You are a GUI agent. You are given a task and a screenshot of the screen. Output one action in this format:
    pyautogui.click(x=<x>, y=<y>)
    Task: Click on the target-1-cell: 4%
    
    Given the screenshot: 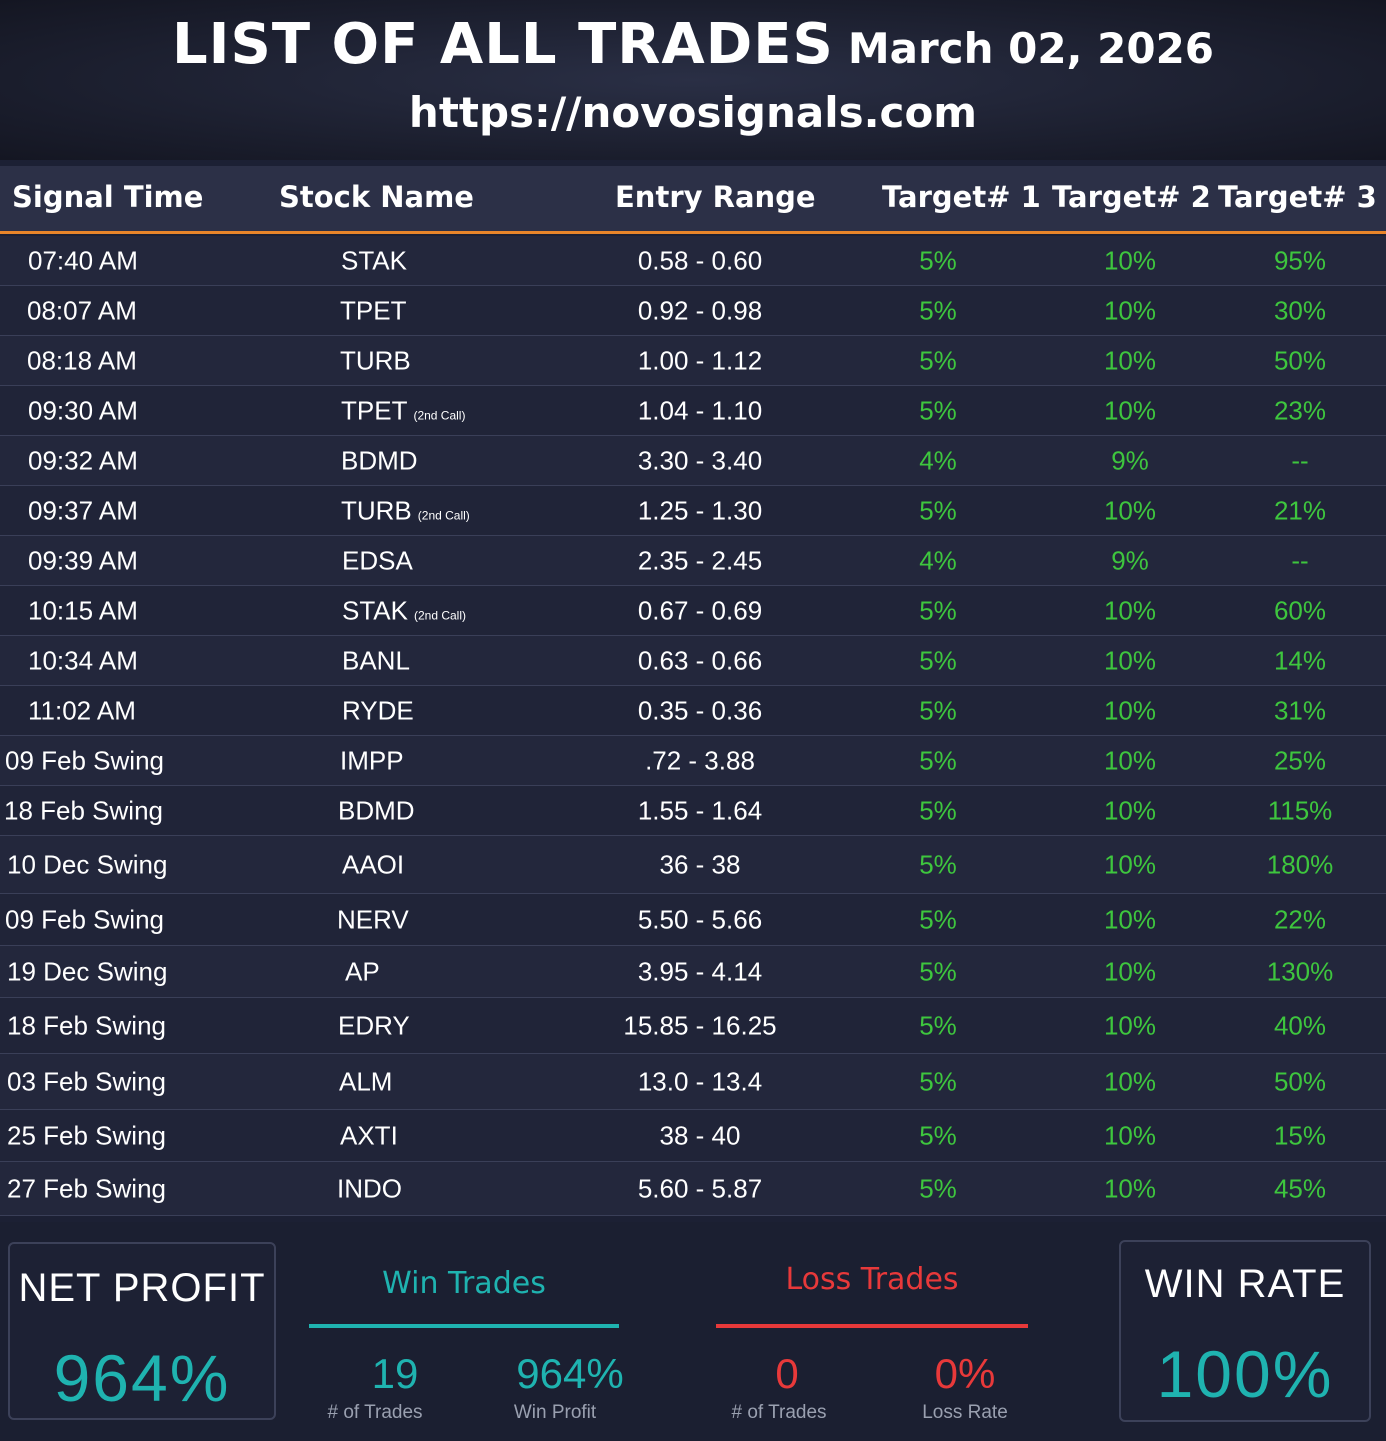 What is the action you would take?
    pyautogui.click(x=938, y=460)
    